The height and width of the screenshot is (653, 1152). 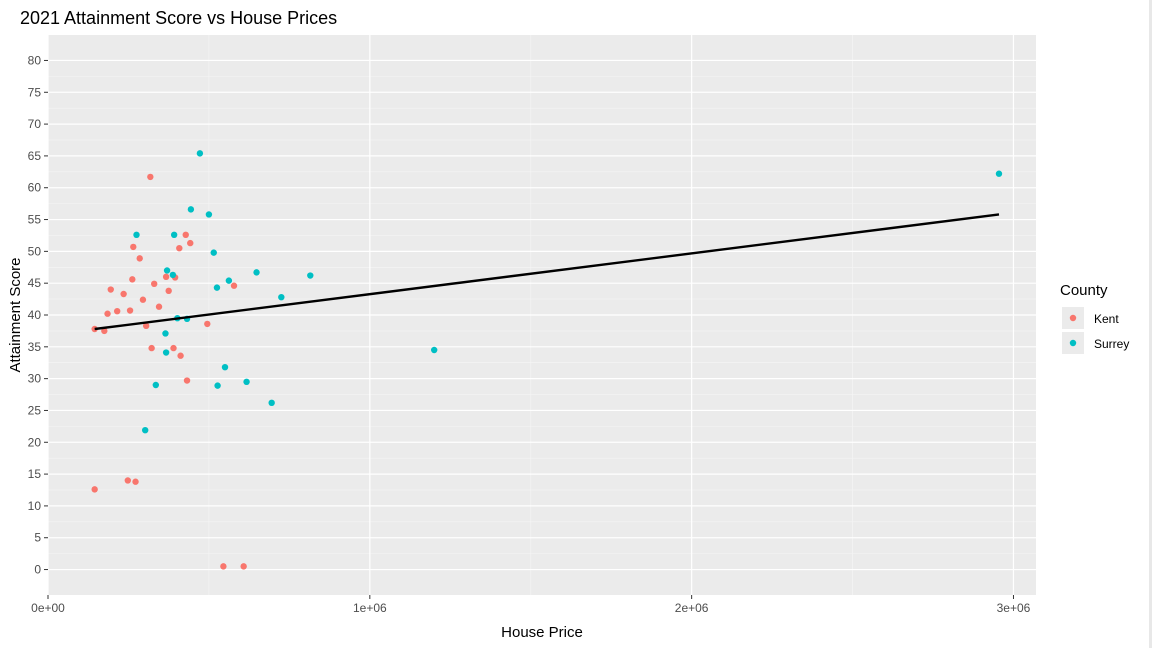 I want to click on y-tick-label: 80, so click(x=35, y=60).